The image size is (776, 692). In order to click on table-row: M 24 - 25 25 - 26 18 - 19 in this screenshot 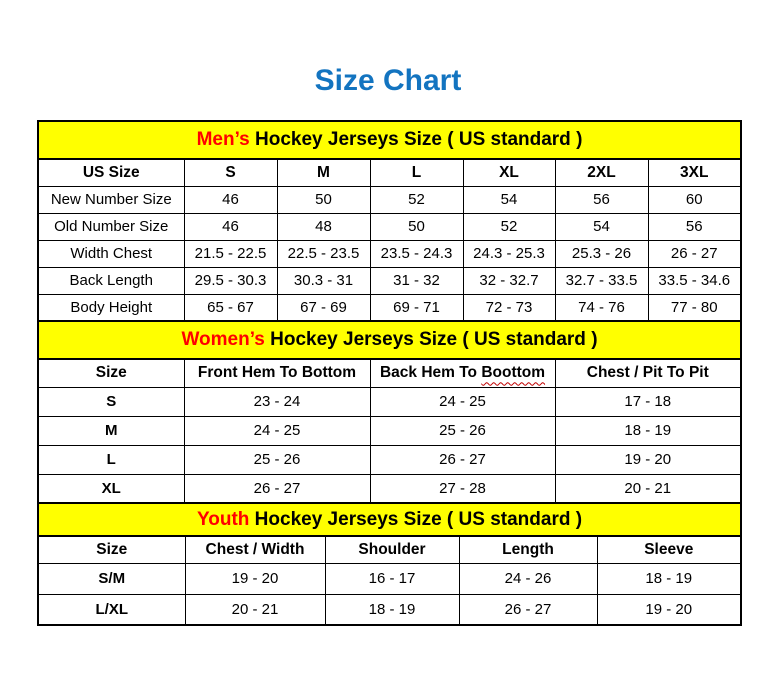, I will do `click(389, 430)`.